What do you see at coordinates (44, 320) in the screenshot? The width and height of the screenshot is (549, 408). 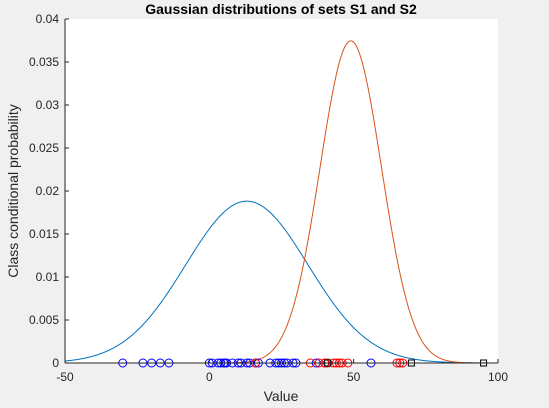 I see `y-tick-label-2: 0.005` at bounding box center [44, 320].